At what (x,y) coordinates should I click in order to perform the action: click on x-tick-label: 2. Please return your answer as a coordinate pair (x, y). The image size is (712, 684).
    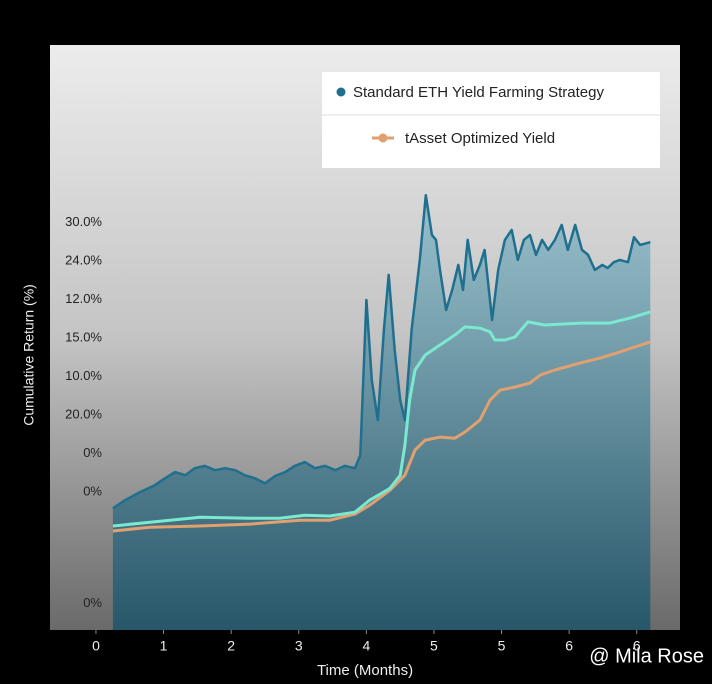
    Looking at the image, I should click on (231, 646).